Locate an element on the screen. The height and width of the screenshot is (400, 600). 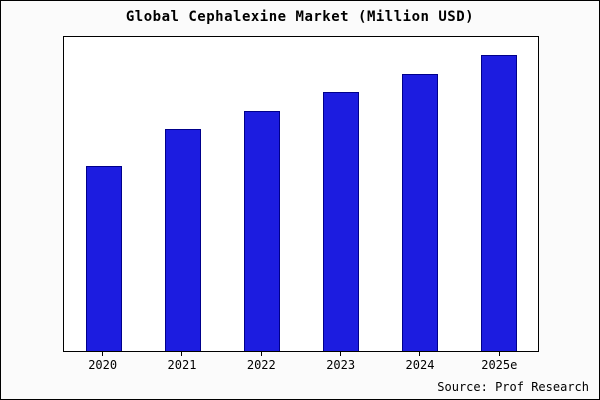
x-axis-label: 2020 is located at coordinates (103, 365).